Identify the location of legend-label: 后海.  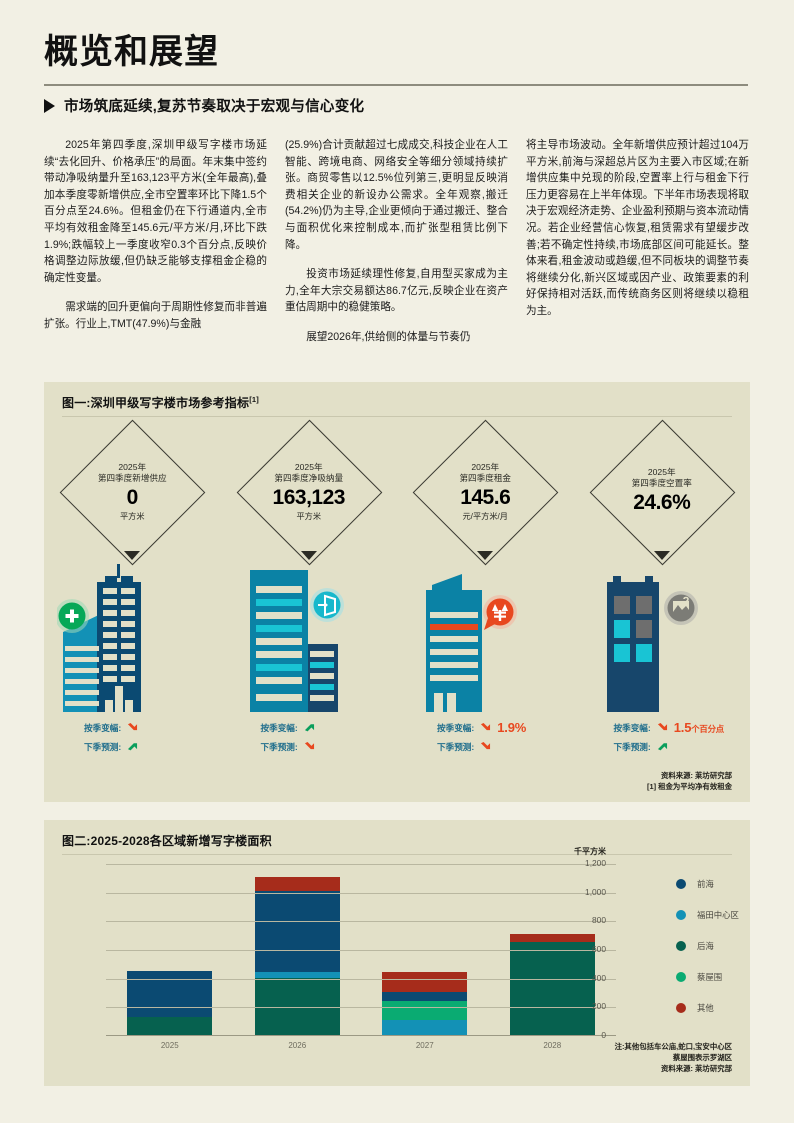
(705, 945).